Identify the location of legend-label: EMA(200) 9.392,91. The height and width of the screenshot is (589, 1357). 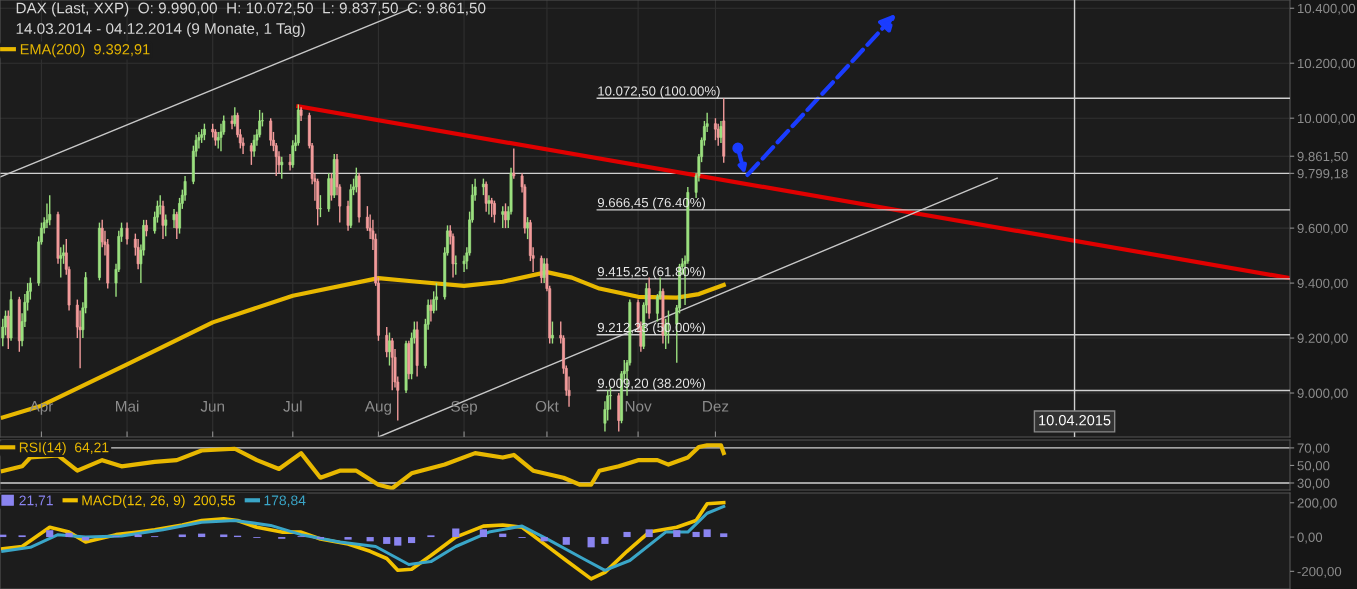
(85, 50).